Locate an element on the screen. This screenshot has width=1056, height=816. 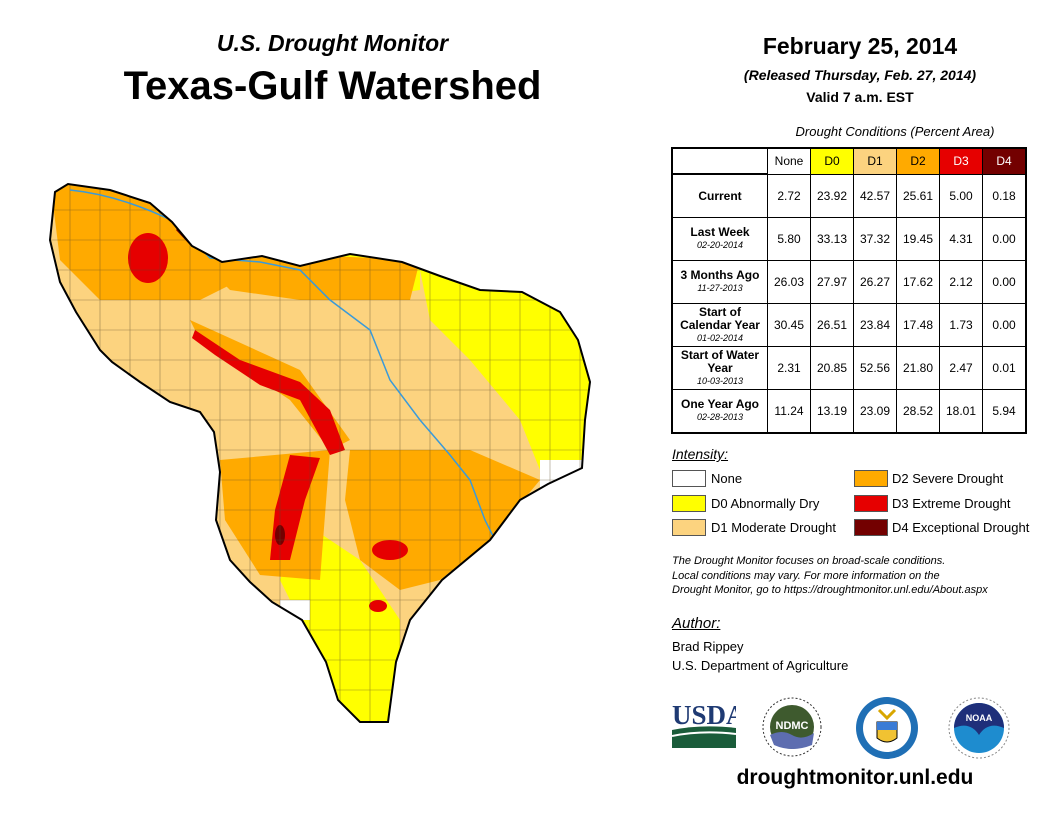
d3-region-central is located at coordinates (268, 392).